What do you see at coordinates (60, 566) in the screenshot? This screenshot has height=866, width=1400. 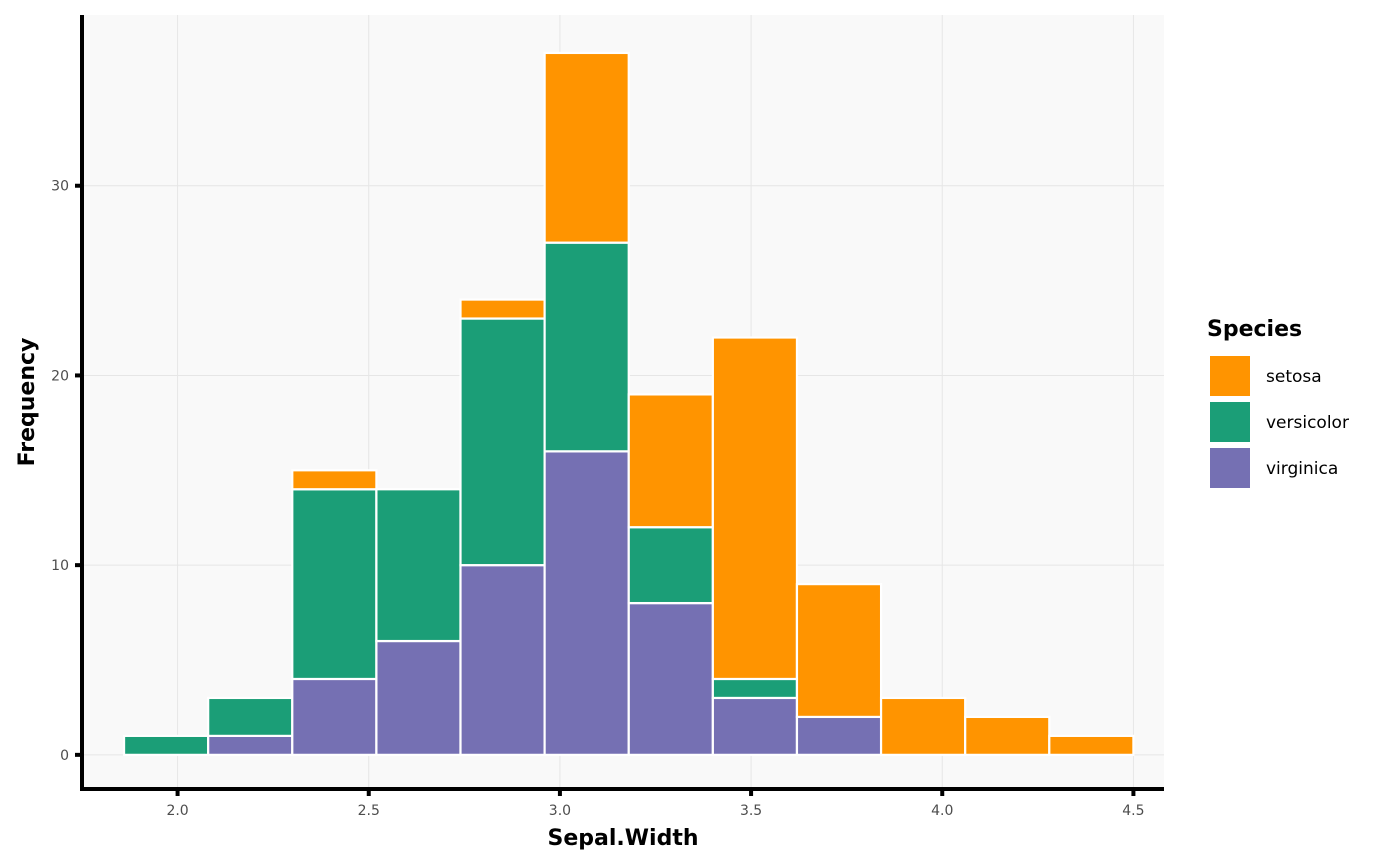 I see `y-tick-label-1: 10` at bounding box center [60, 566].